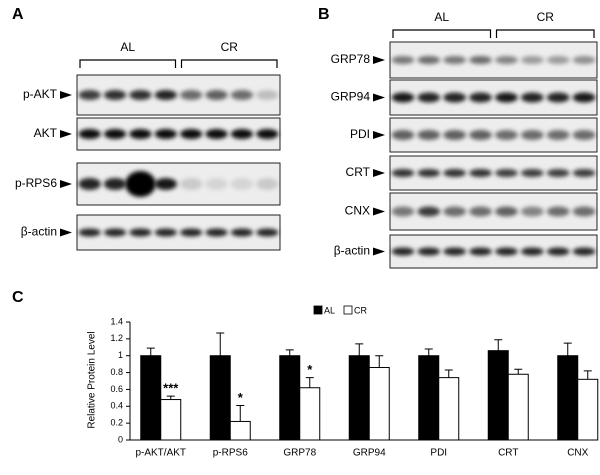 The image size is (600, 475). Describe the element at coordinates (351, 59) in the screenshot. I see `blot-label: GRP78` at that location.